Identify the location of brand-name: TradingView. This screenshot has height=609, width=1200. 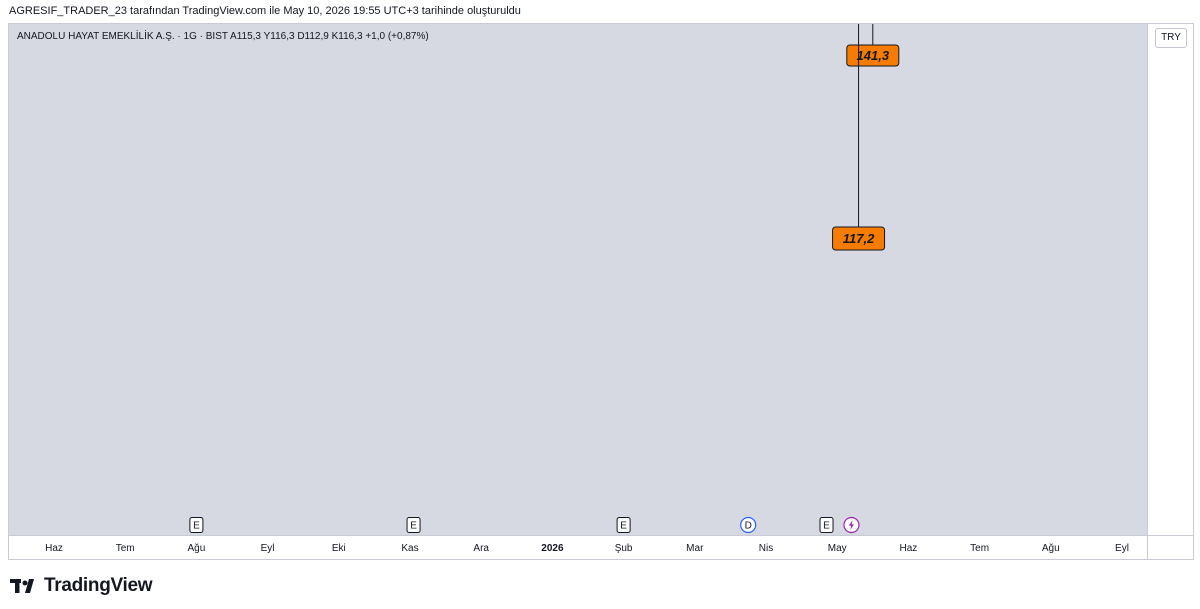
(98, 585).